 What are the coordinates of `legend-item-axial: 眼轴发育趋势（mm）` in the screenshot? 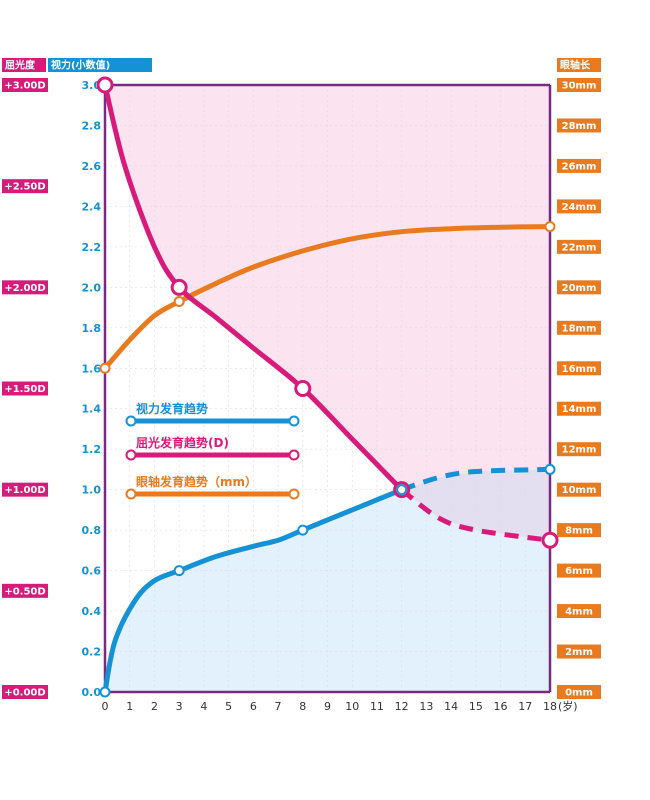 It's located at (212, 487).